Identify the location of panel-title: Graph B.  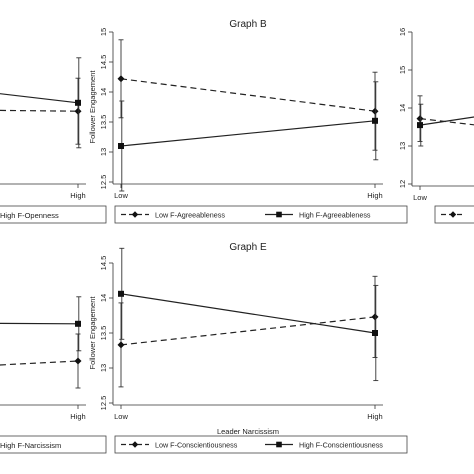
(248, 24).